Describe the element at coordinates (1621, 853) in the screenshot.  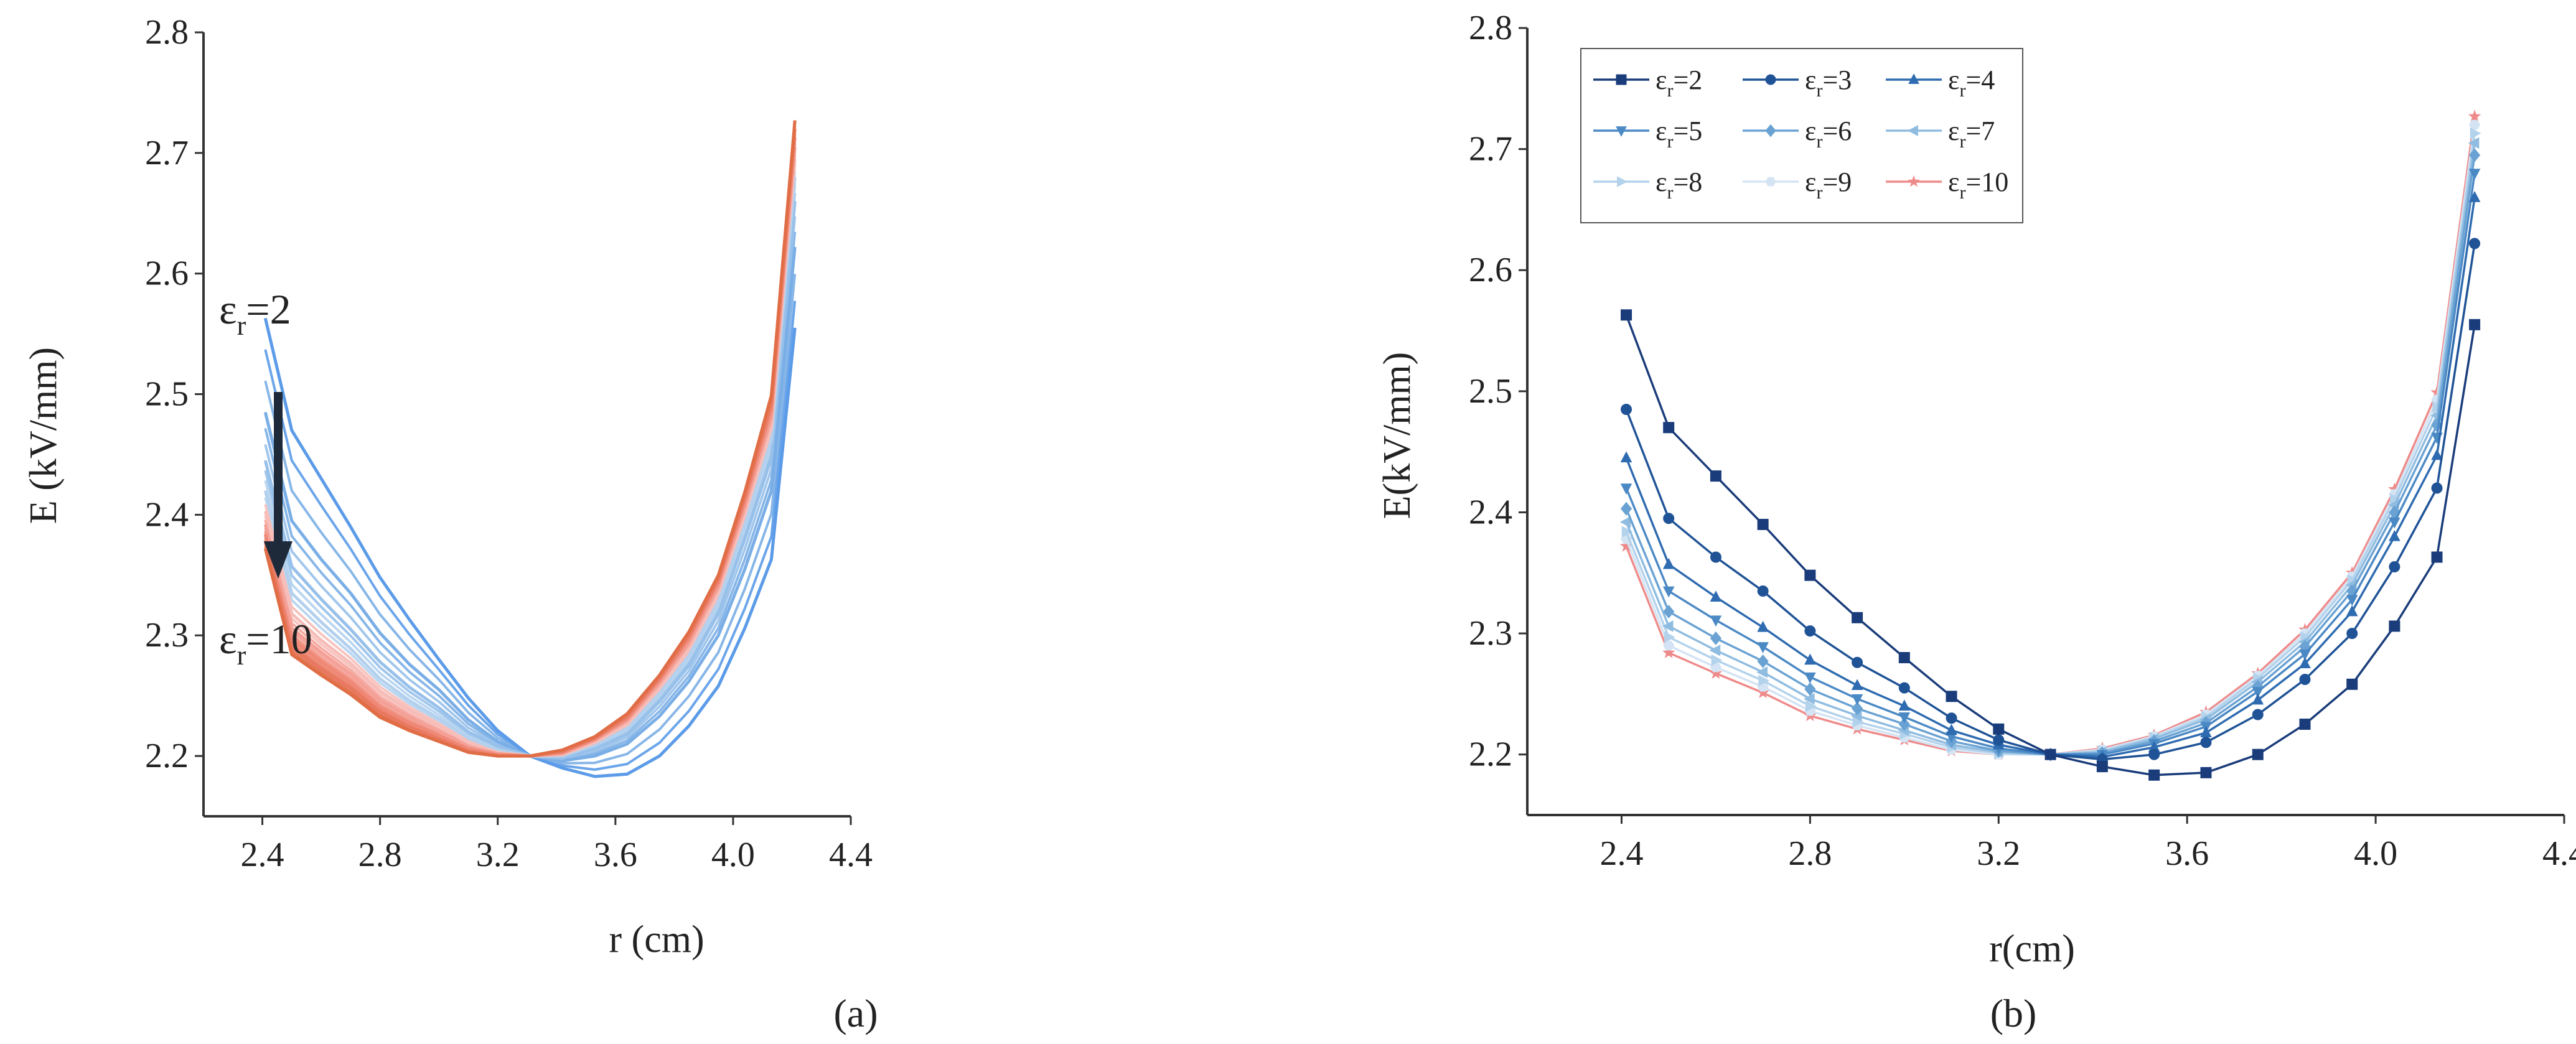
I see `x-tick-label: 2.4` at that location.